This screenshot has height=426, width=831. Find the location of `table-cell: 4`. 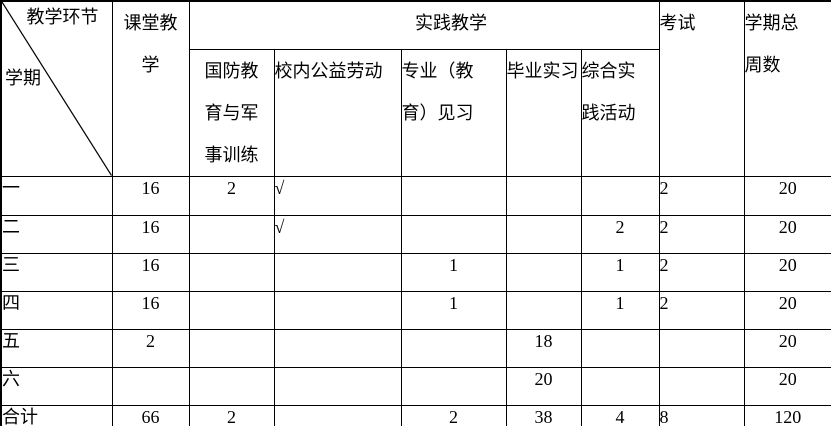

table-cell: 4 is located at coordinates (620, 415).